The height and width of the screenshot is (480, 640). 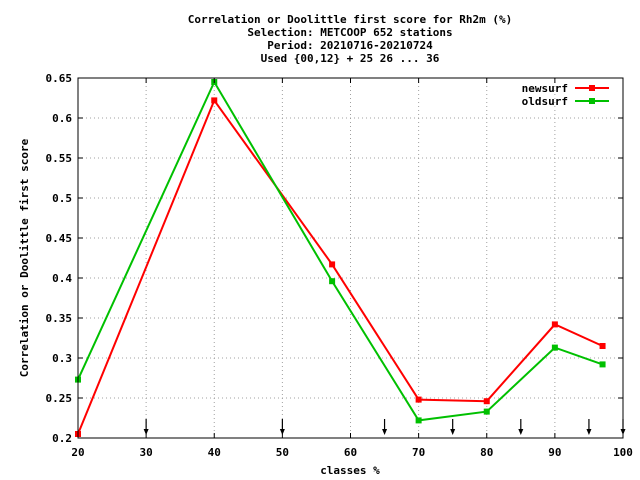 I want to click on y-tick-label: 0.3, so click(x=62, y=358).